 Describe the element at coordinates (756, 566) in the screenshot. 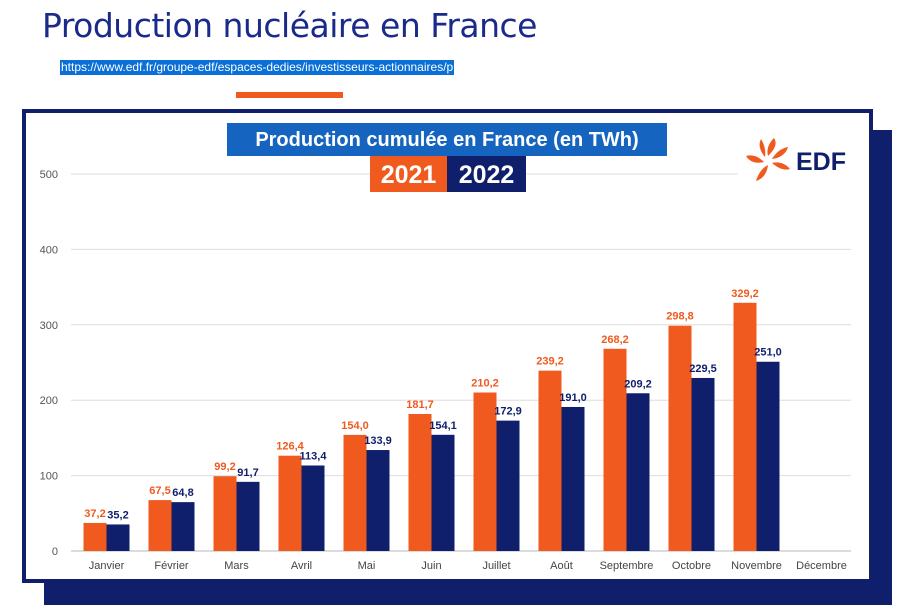

I see `x-tick-label: Novembre` at that location.